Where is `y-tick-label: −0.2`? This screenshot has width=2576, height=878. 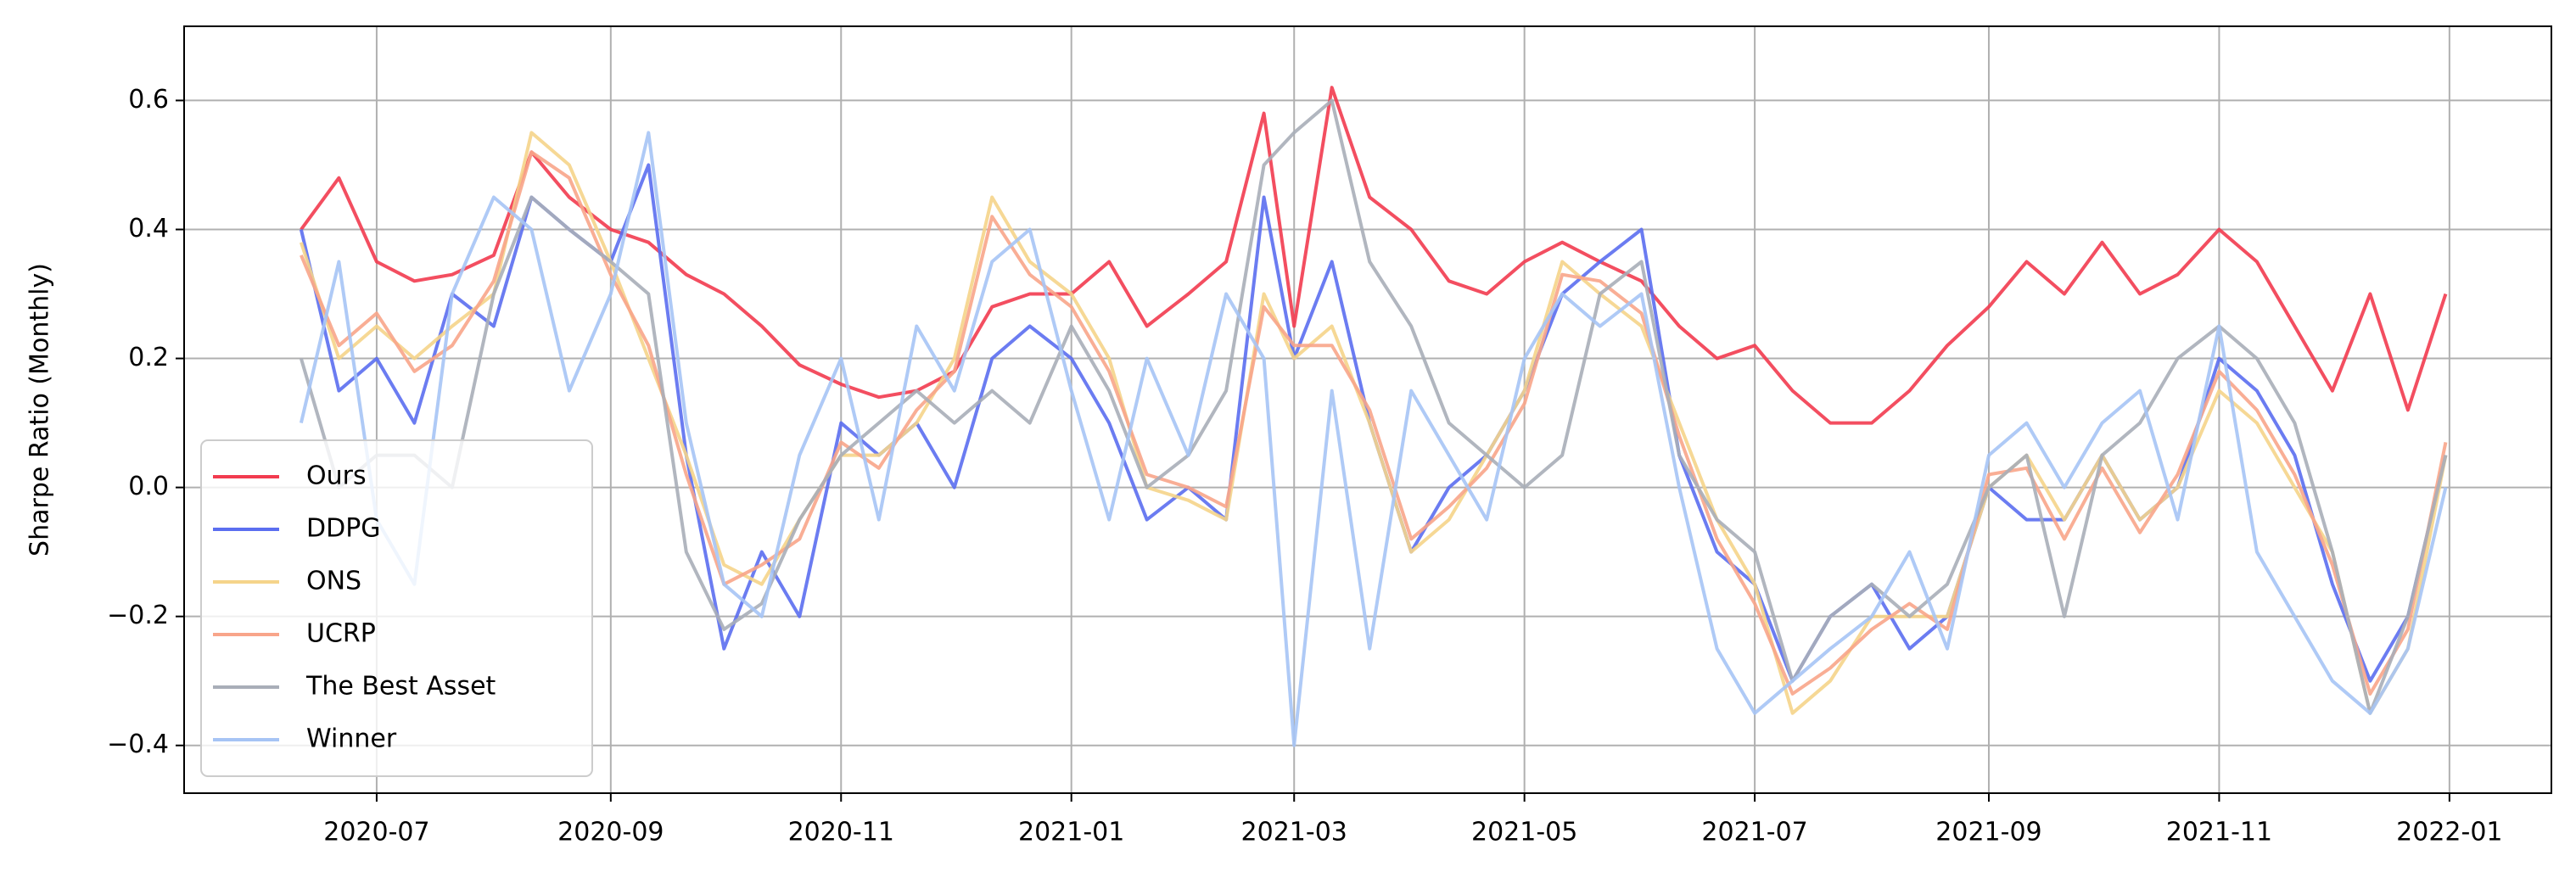
y-tick-label: −0.2 is located at coordinates (138, 615).